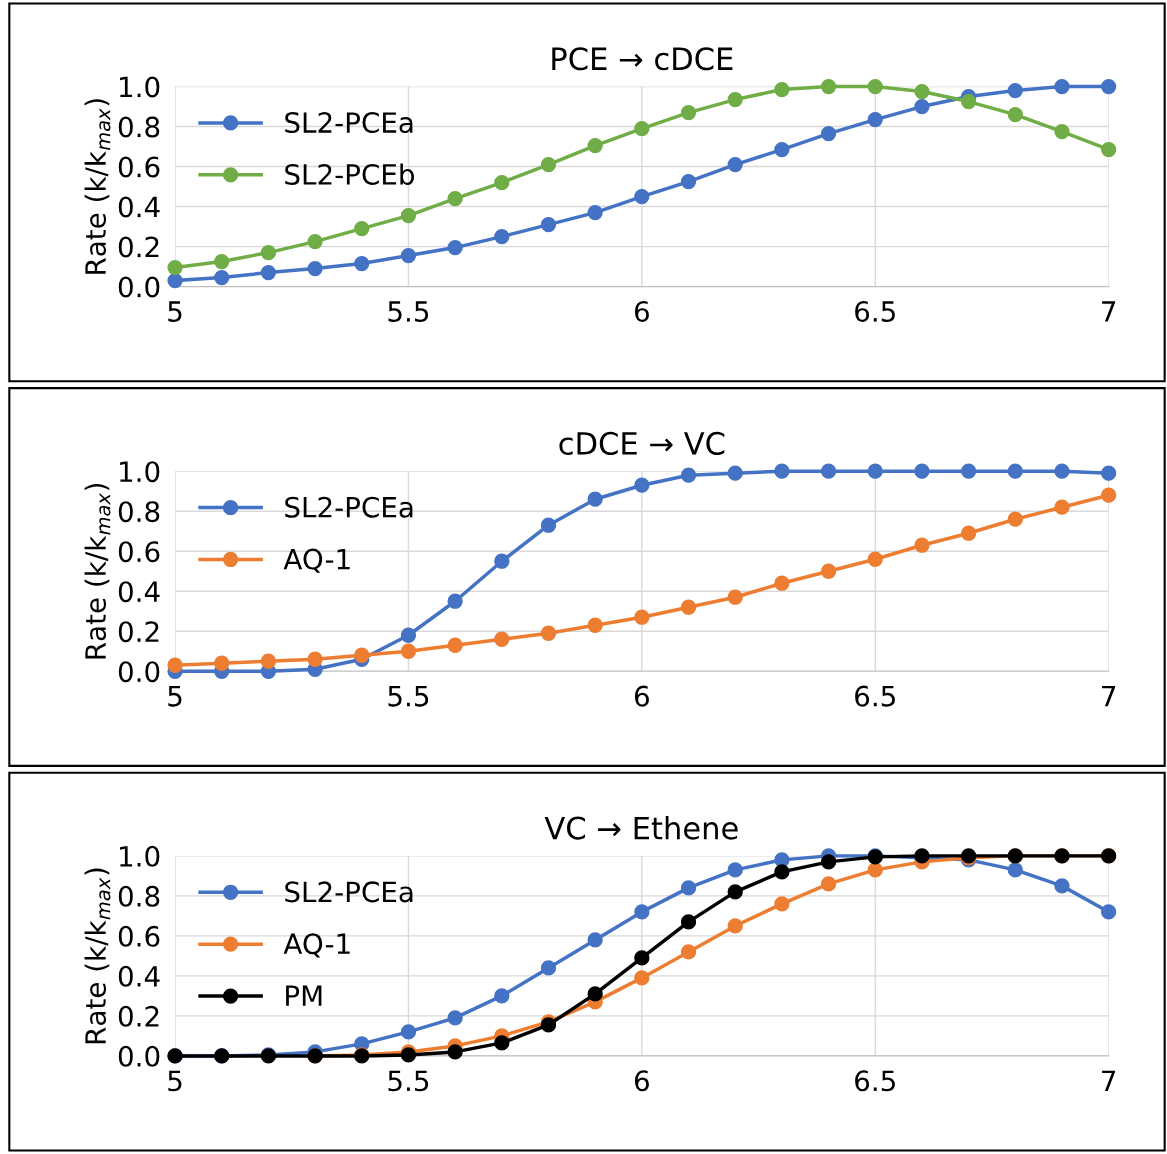 Image resolution: width=1167 pixels, height=1154 pixels. I want to click on chart-title: VC → Ethene, so click(641, 828).